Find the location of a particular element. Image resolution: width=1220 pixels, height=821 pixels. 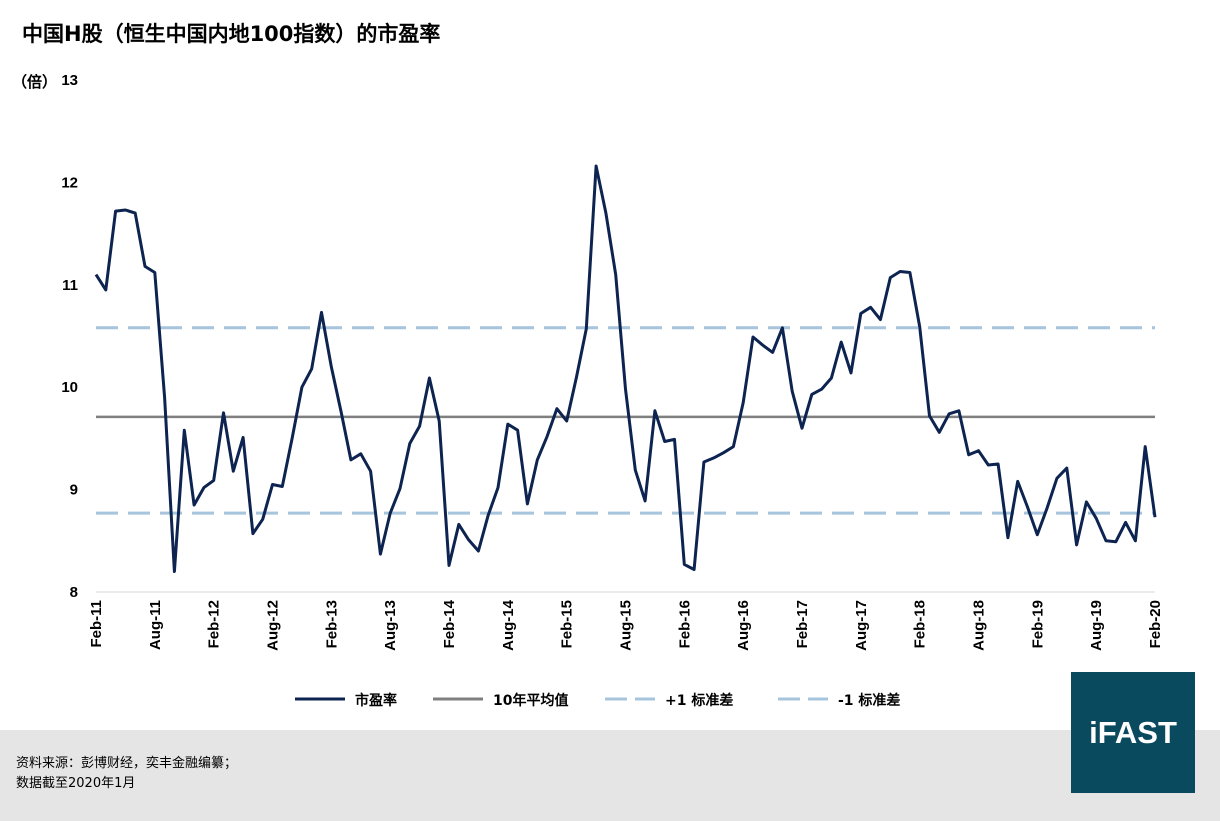

y-tick-label: 13 is located at coordinates (69, 80).